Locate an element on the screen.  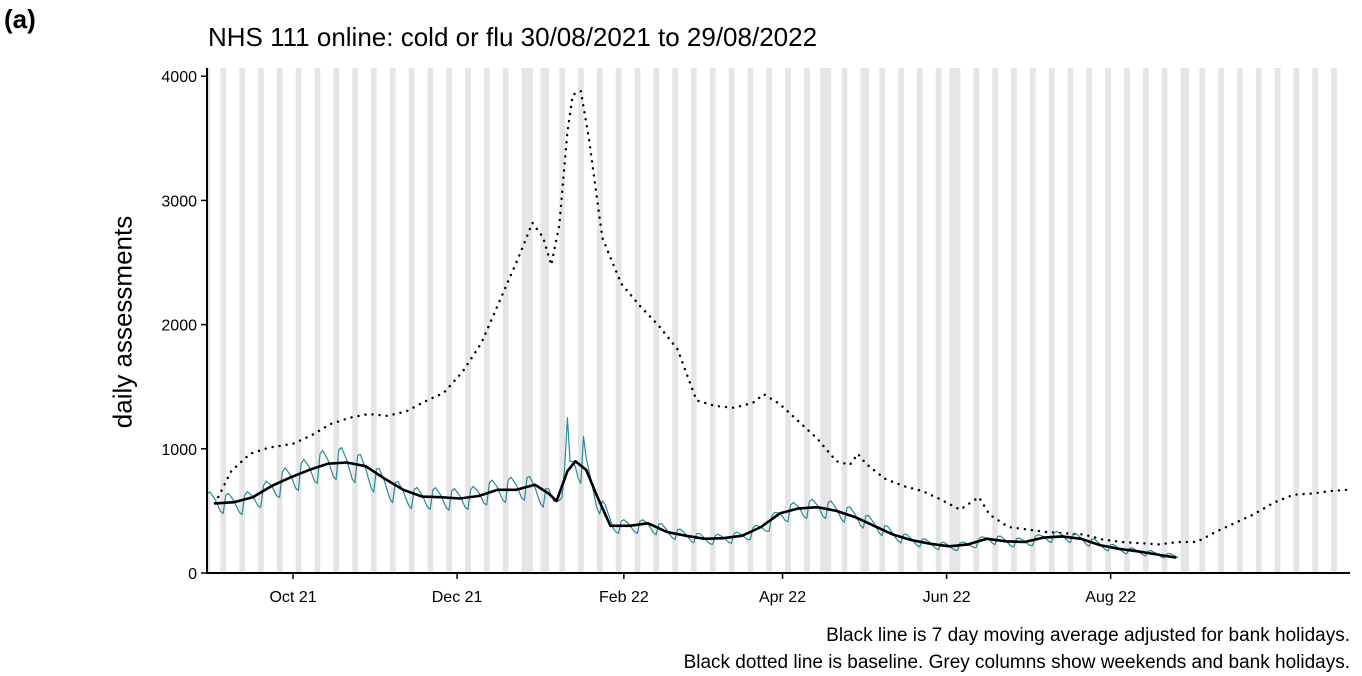
moving-average-line is located at coordinates (695, 509).